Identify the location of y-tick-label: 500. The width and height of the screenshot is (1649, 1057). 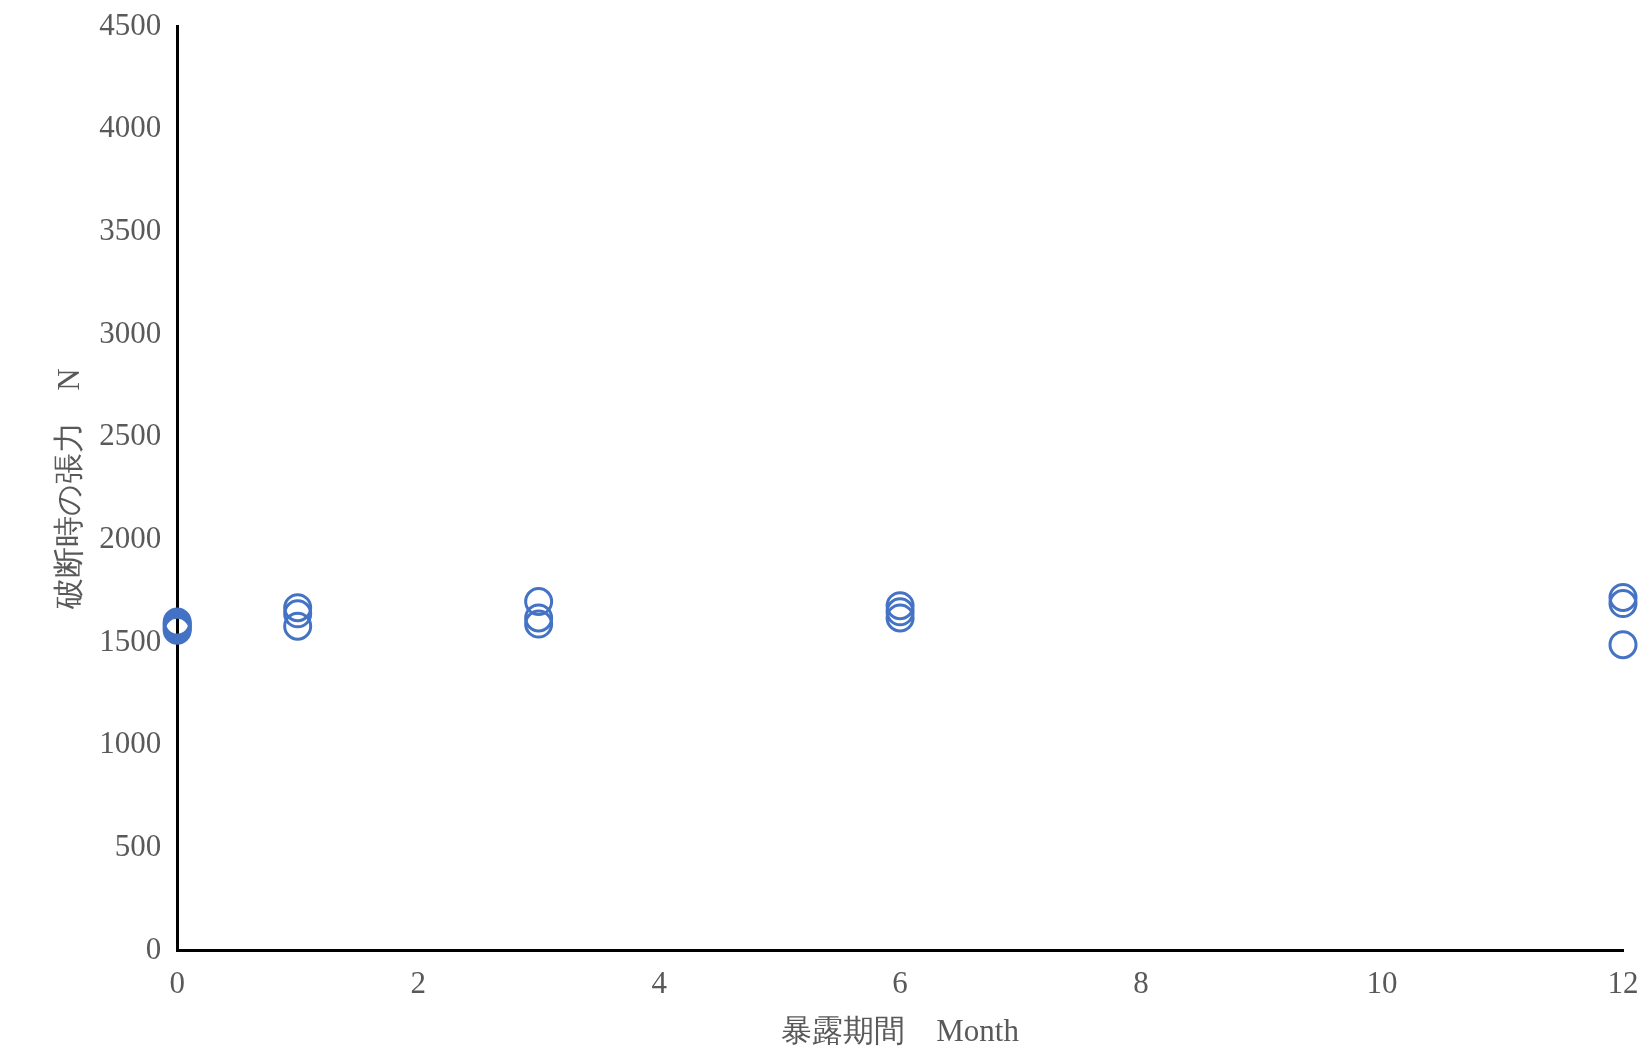
(138, 846).